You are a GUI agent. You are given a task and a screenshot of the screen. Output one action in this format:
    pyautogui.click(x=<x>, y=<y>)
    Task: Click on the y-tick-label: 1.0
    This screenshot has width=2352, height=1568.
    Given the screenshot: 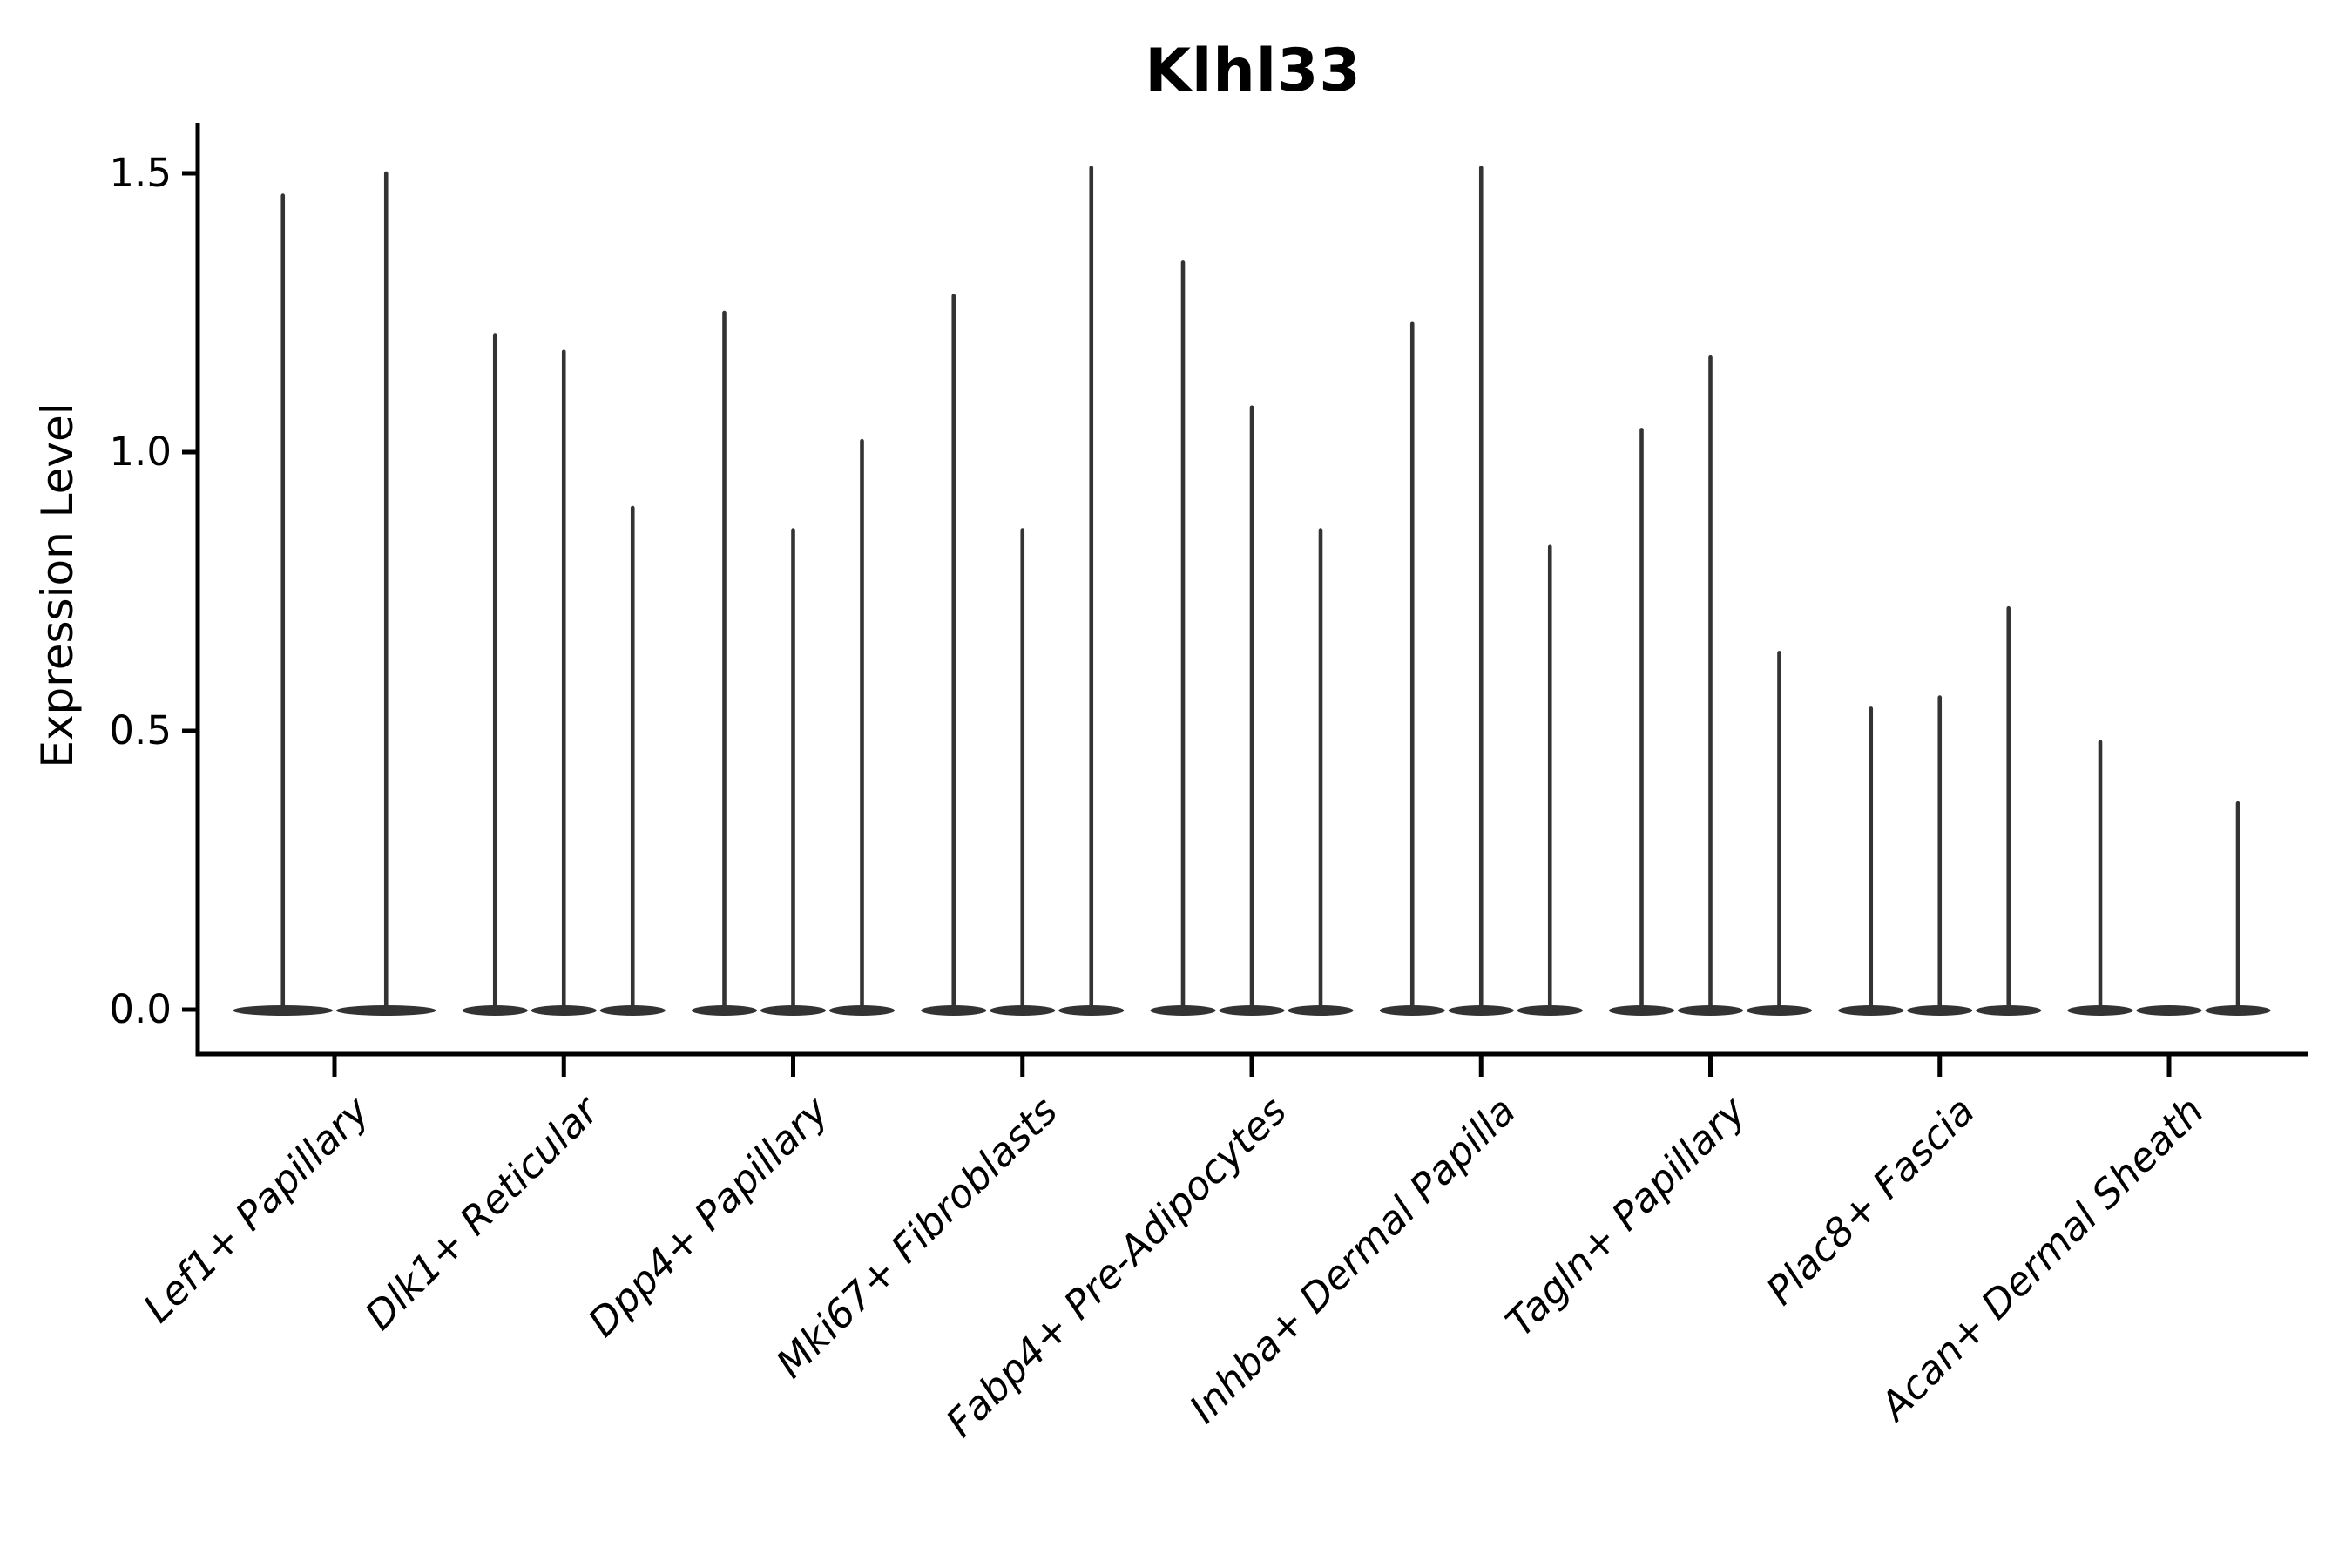 What is the action you would take?
    pyautogui.click(x=140, y=452)
    